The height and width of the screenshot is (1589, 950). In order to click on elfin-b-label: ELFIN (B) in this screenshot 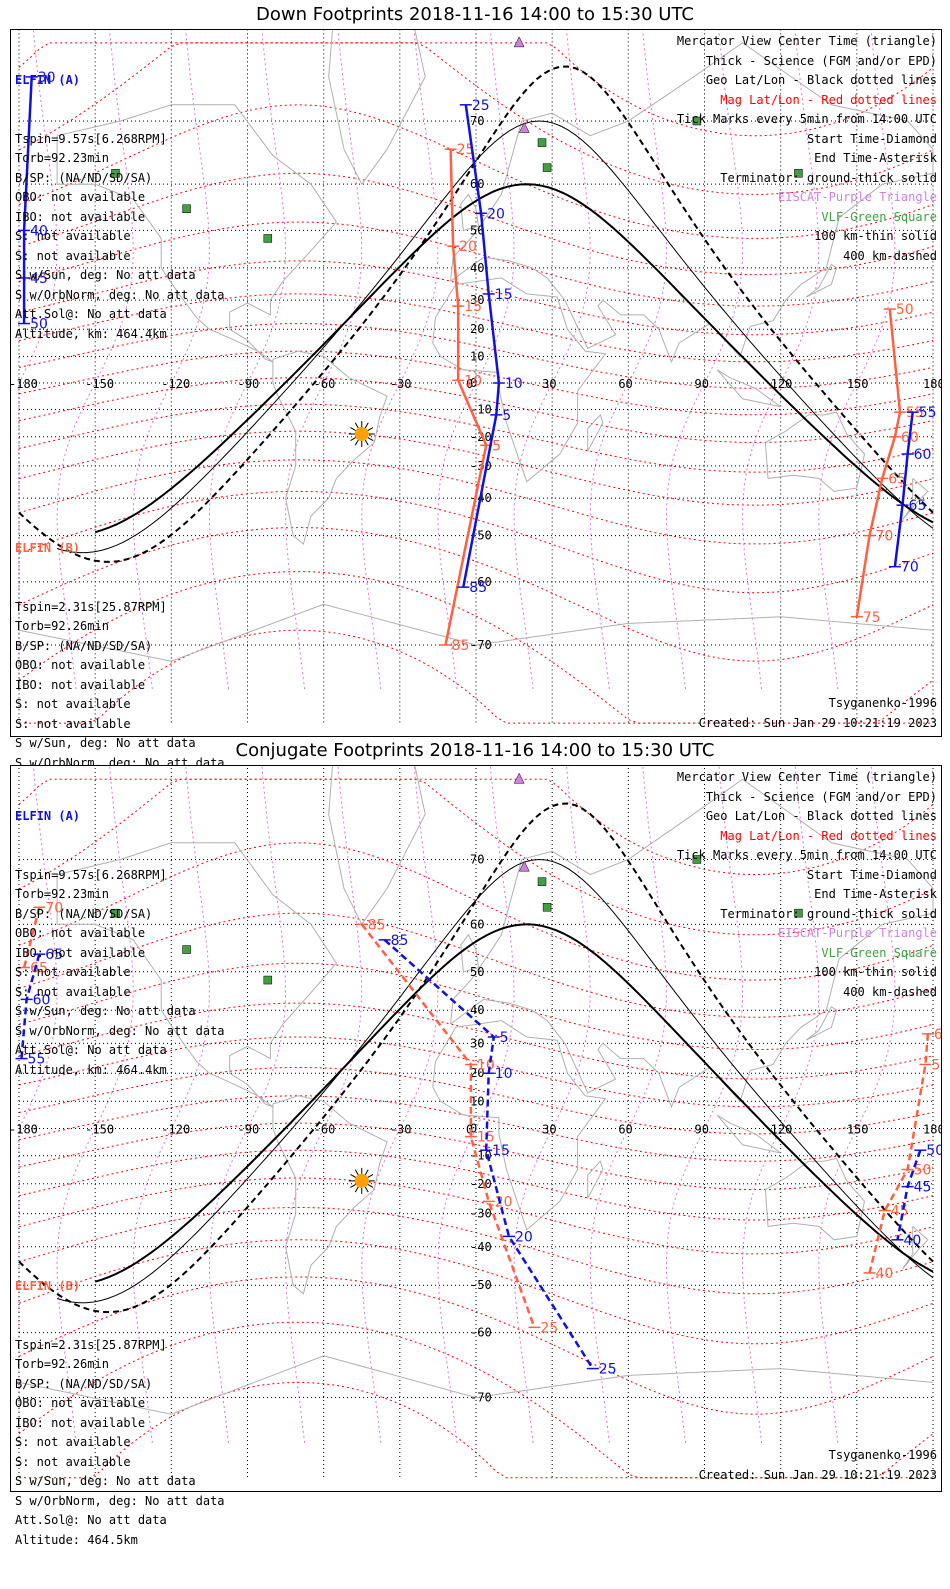, I will do `click(48, 548)`.